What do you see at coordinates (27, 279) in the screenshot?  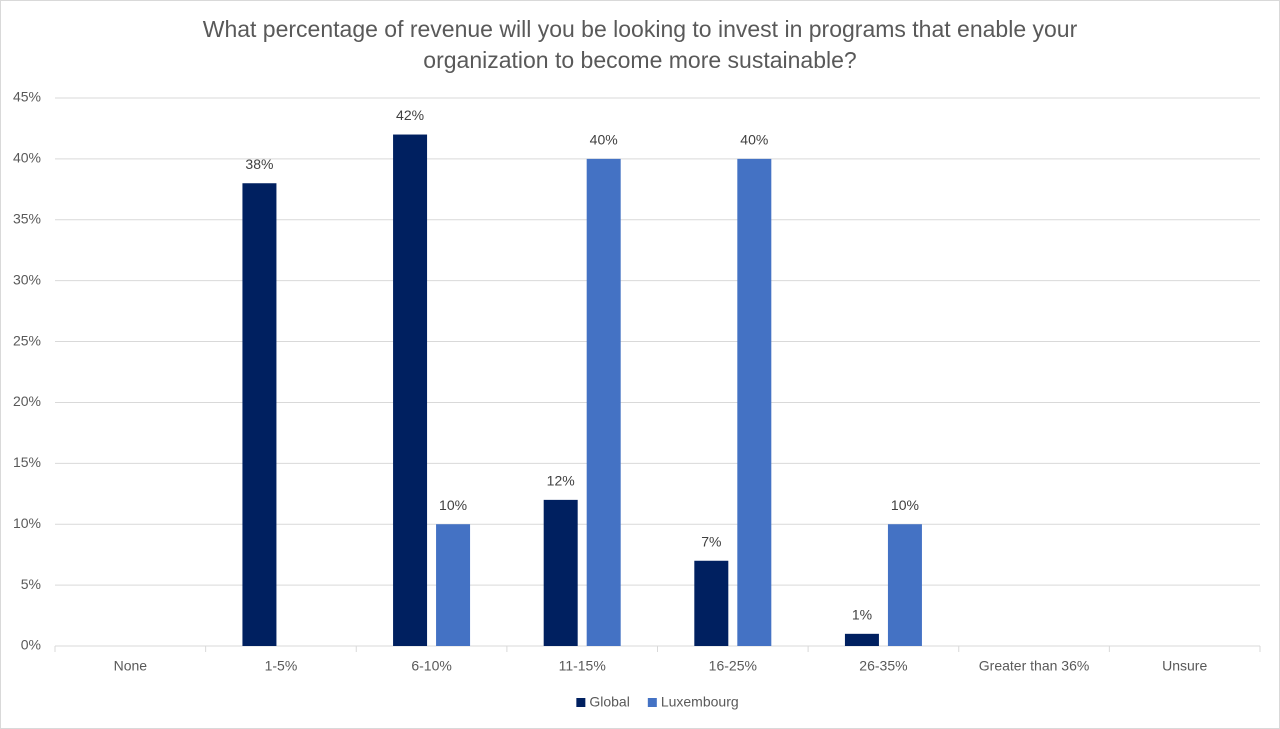 I see `y-tick-label: 30%` at bounding box center [27, 279].